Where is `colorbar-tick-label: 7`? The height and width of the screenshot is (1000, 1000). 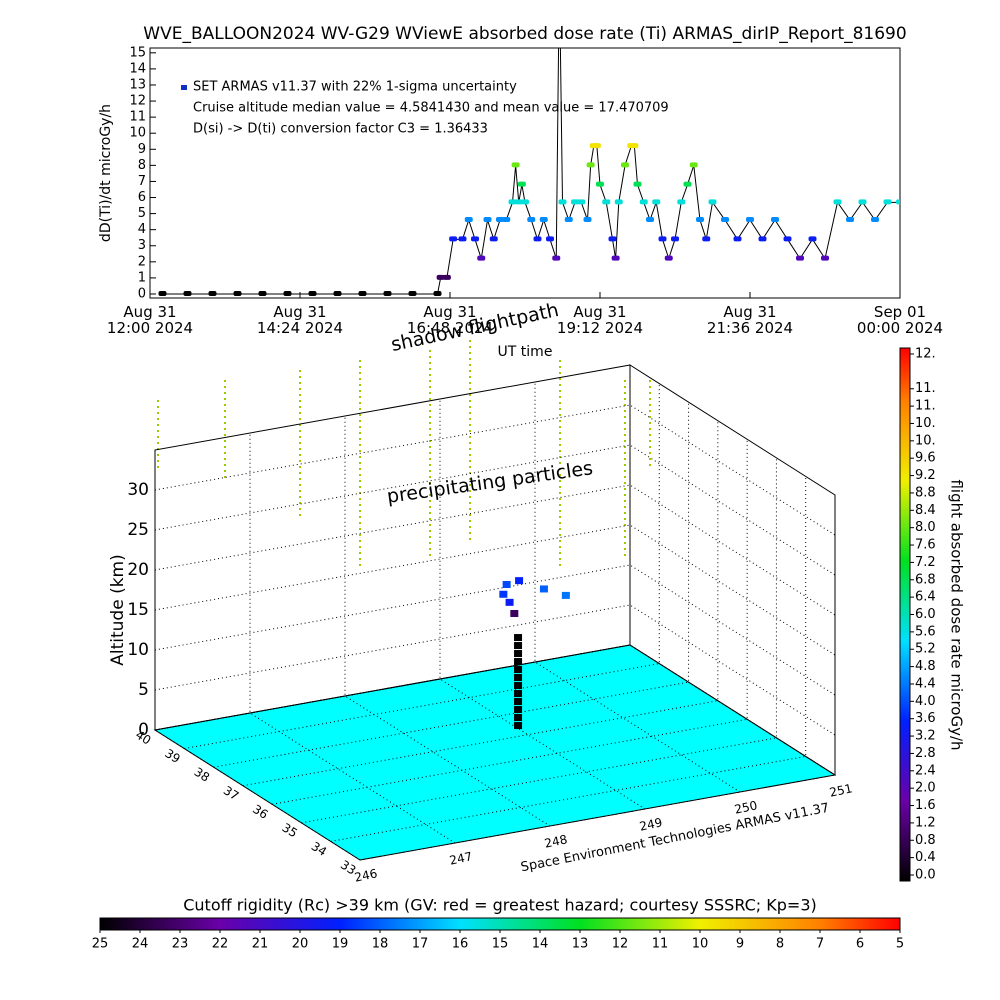
colorbar-tick-label: 7 is located at coordinates (820, 944).